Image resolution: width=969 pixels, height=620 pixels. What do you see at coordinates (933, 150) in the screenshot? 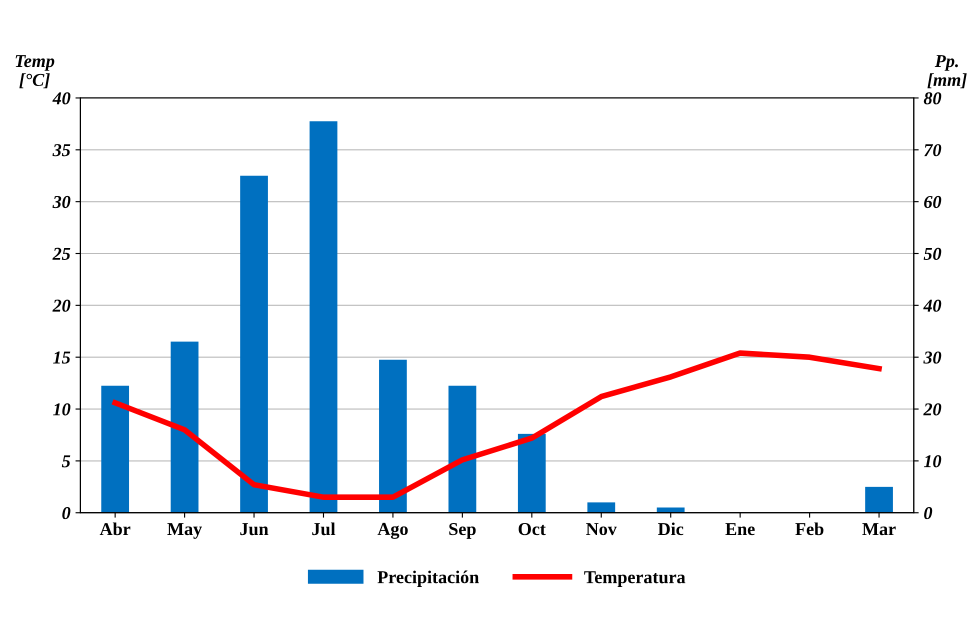
I see `y2-tick-label: 70` at bounding box center [933, 150].